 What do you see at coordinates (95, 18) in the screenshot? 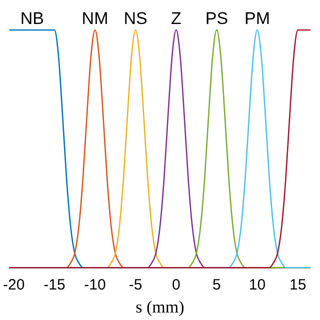
I see `series-label: NM` at bounding box center [95, 18].